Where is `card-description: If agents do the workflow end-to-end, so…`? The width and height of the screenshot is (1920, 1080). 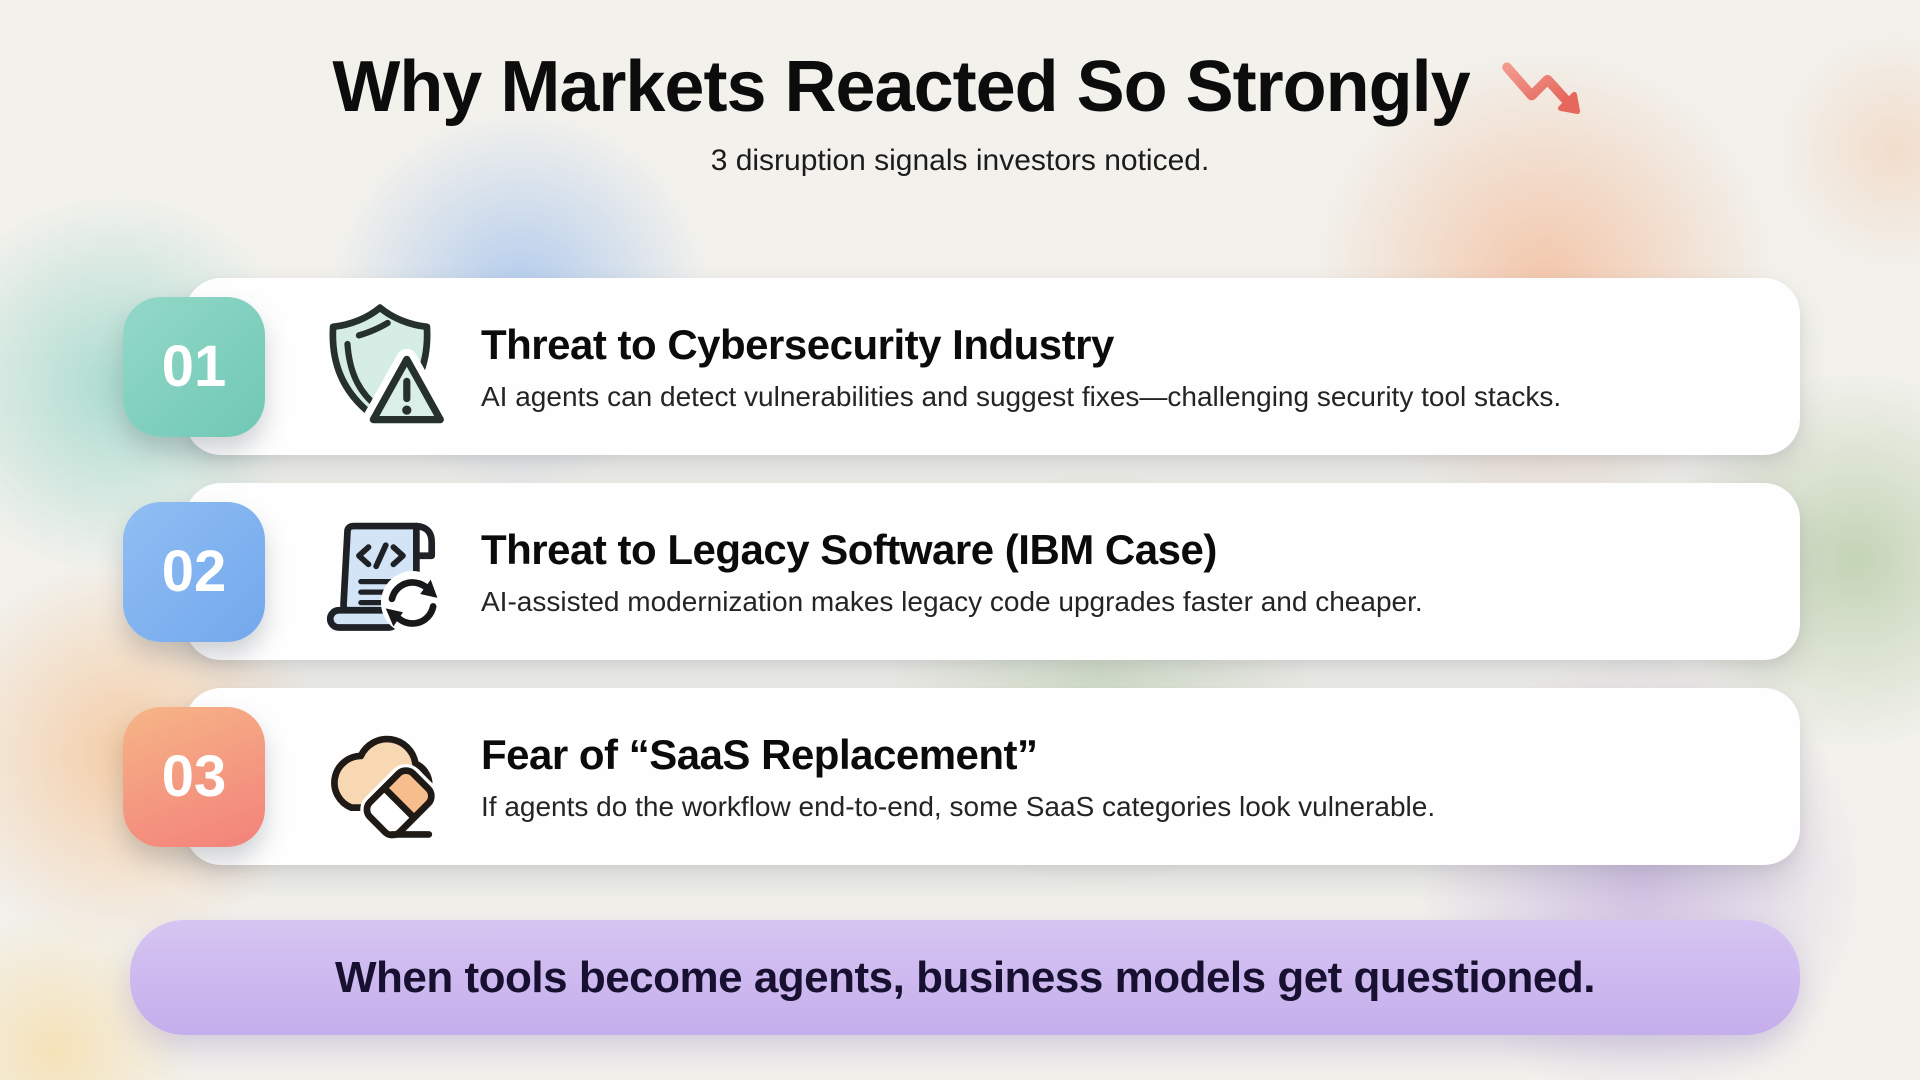
card-description: If agents do the workflow end-to-end, so… is located at coordinates (958, 806).